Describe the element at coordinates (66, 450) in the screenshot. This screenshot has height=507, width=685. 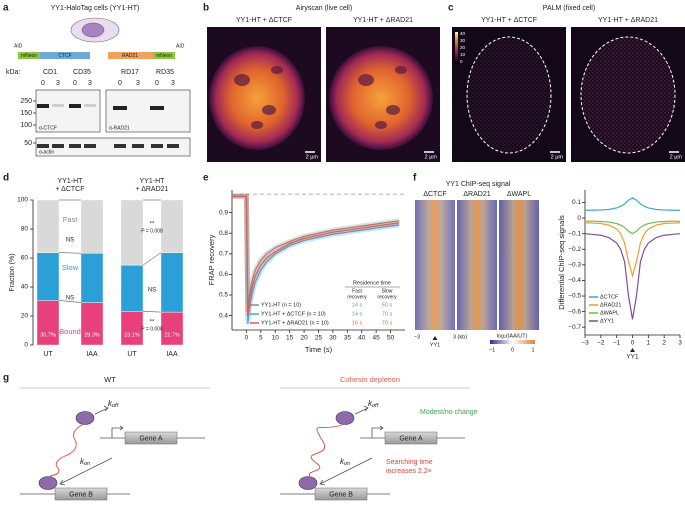
I see `search-path` at that location.